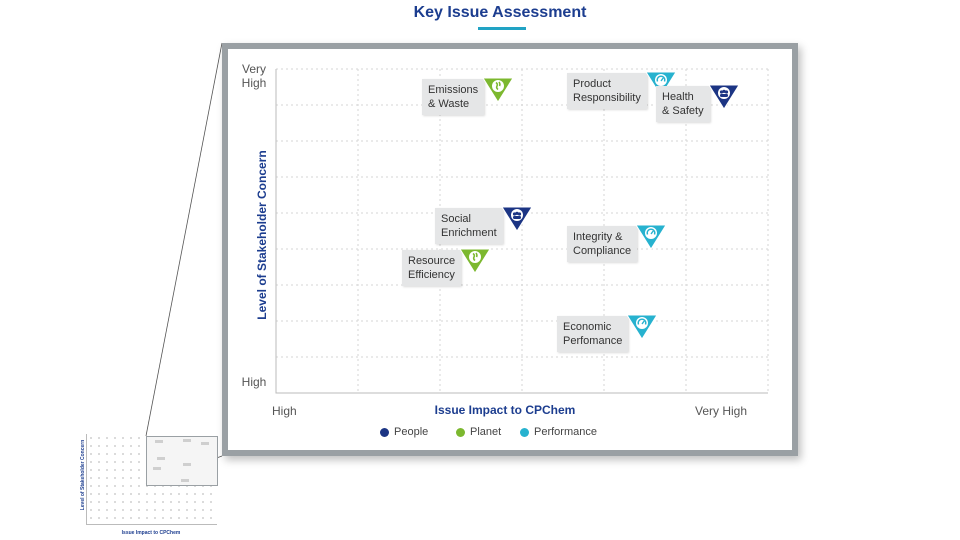 The image size is (960, 540). I want to click on legend-planet: Planet, so click(478, 432).